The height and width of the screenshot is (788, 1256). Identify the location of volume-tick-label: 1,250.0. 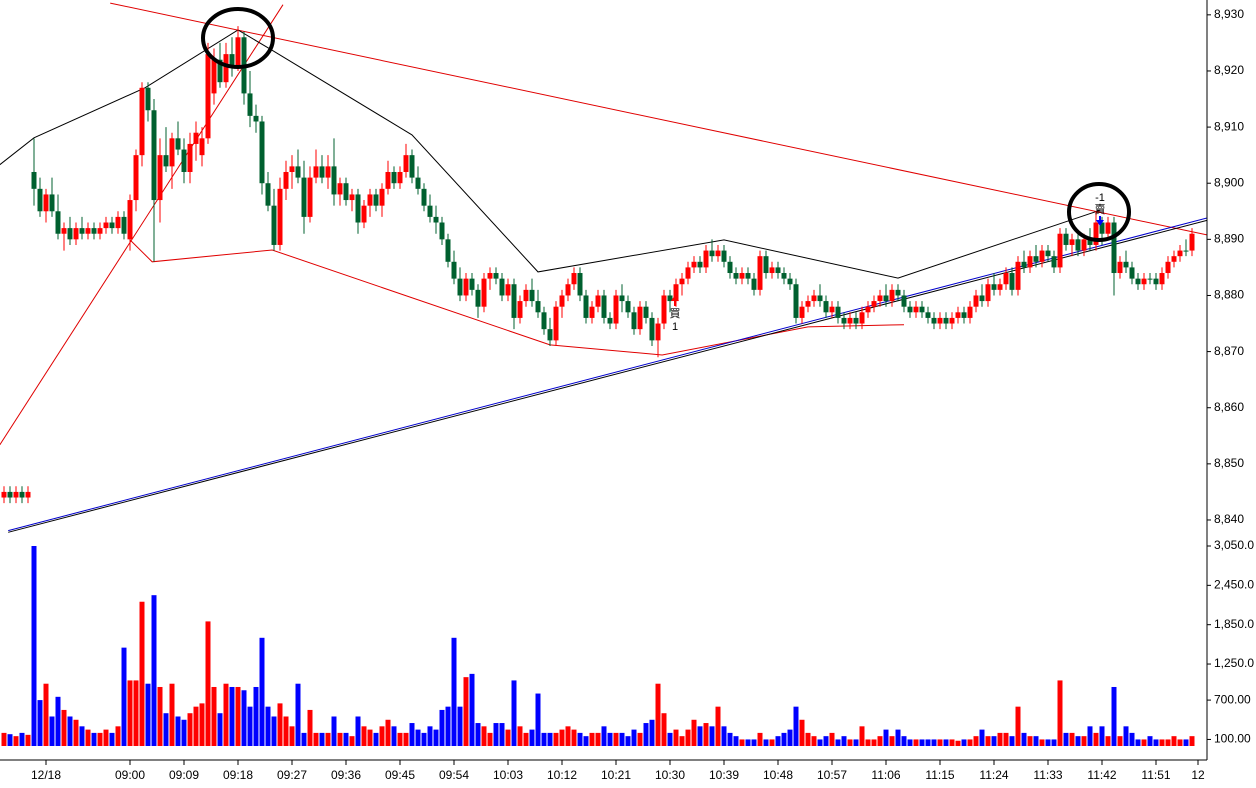
(1234, 663).